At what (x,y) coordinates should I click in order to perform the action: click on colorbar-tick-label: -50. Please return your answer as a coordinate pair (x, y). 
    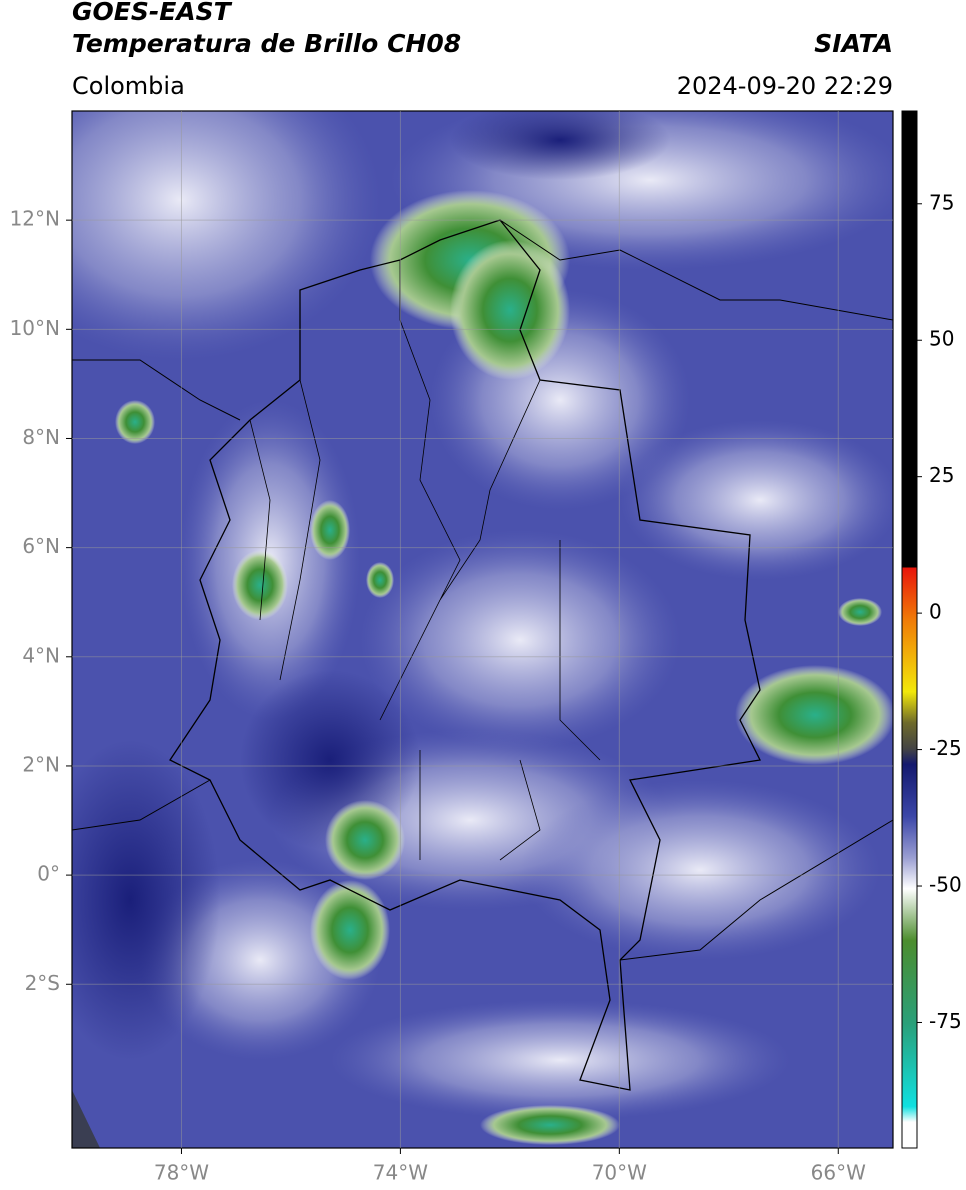
    Looking at the image, I should click on (945, 885).